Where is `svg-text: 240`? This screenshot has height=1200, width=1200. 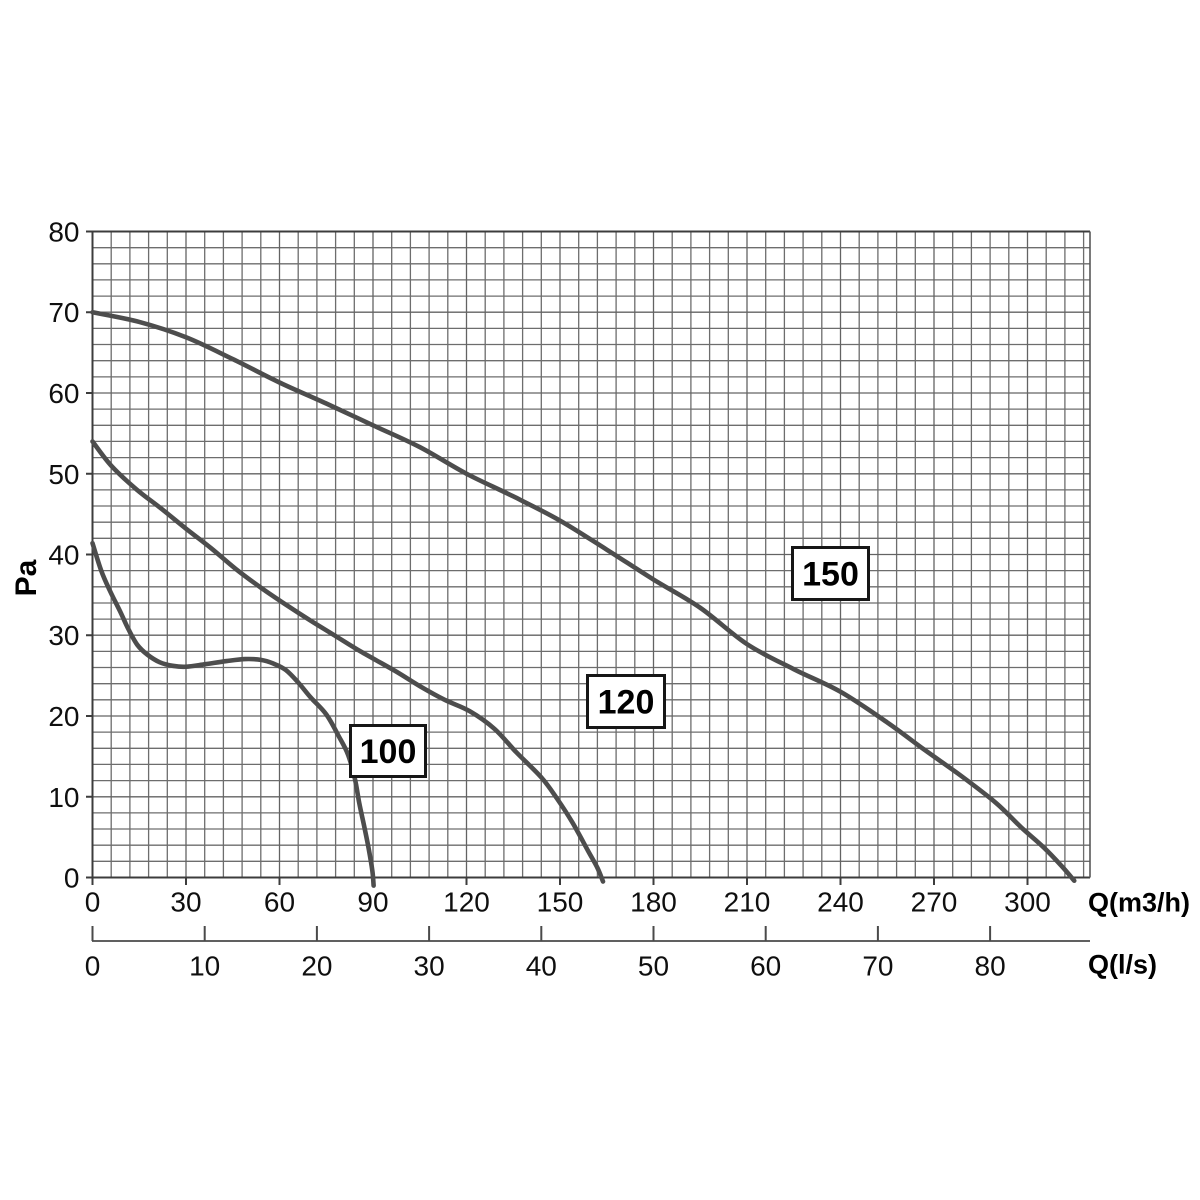
svg-text: 240 is located at coordinates (840, 902).